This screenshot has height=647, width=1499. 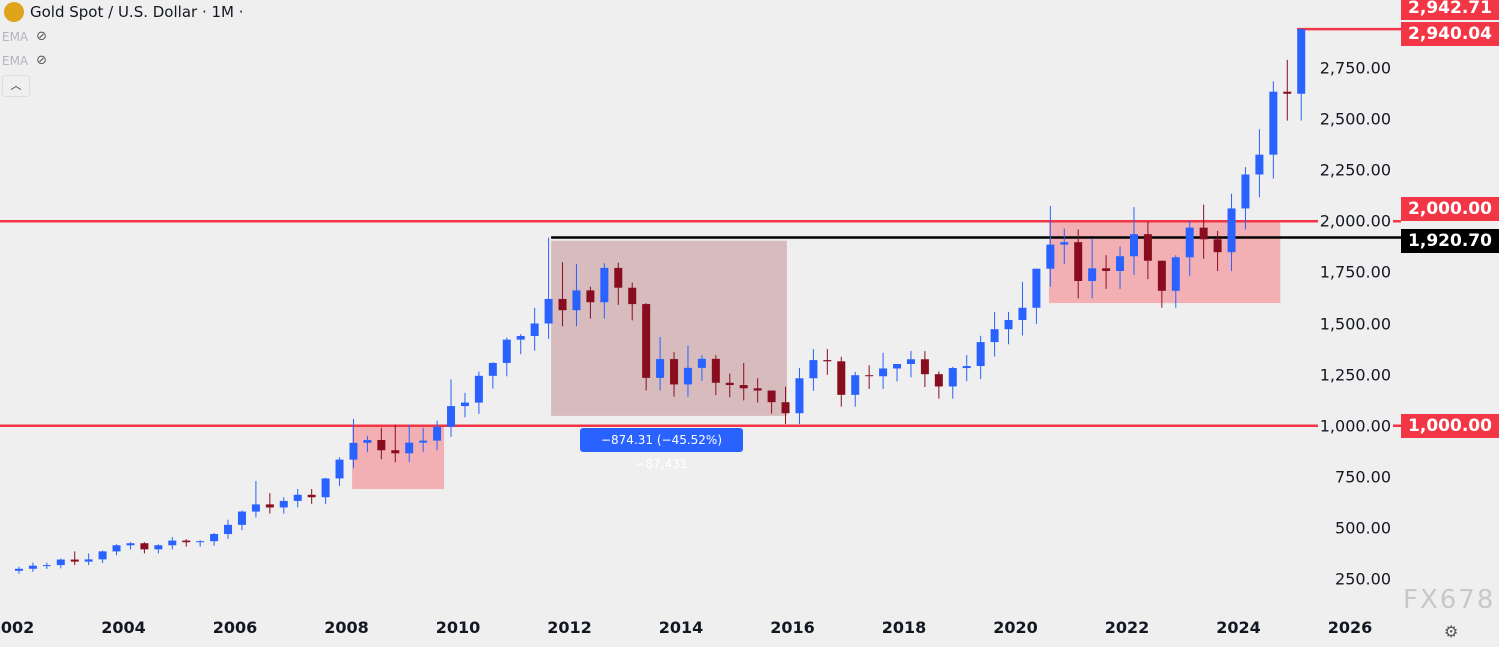 What do you see at coordinates (15, 60) in the screenshot?
I see `indicator-label: EMA` at bounding box center [15, 60].